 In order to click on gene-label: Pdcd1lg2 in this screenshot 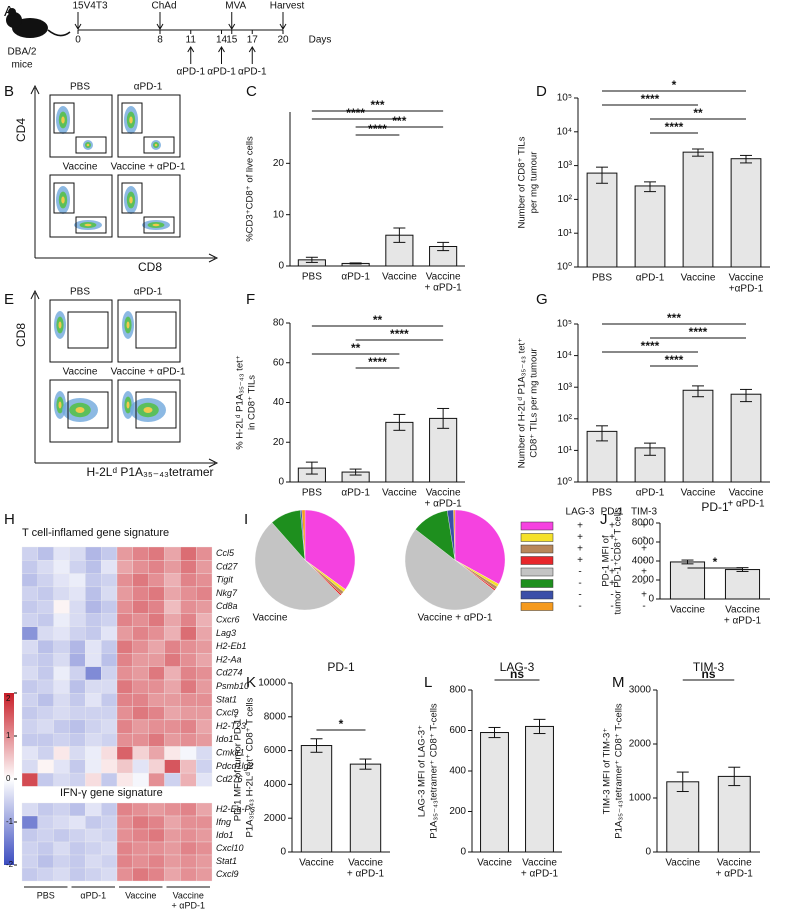, I will do `click(235, 766)`.